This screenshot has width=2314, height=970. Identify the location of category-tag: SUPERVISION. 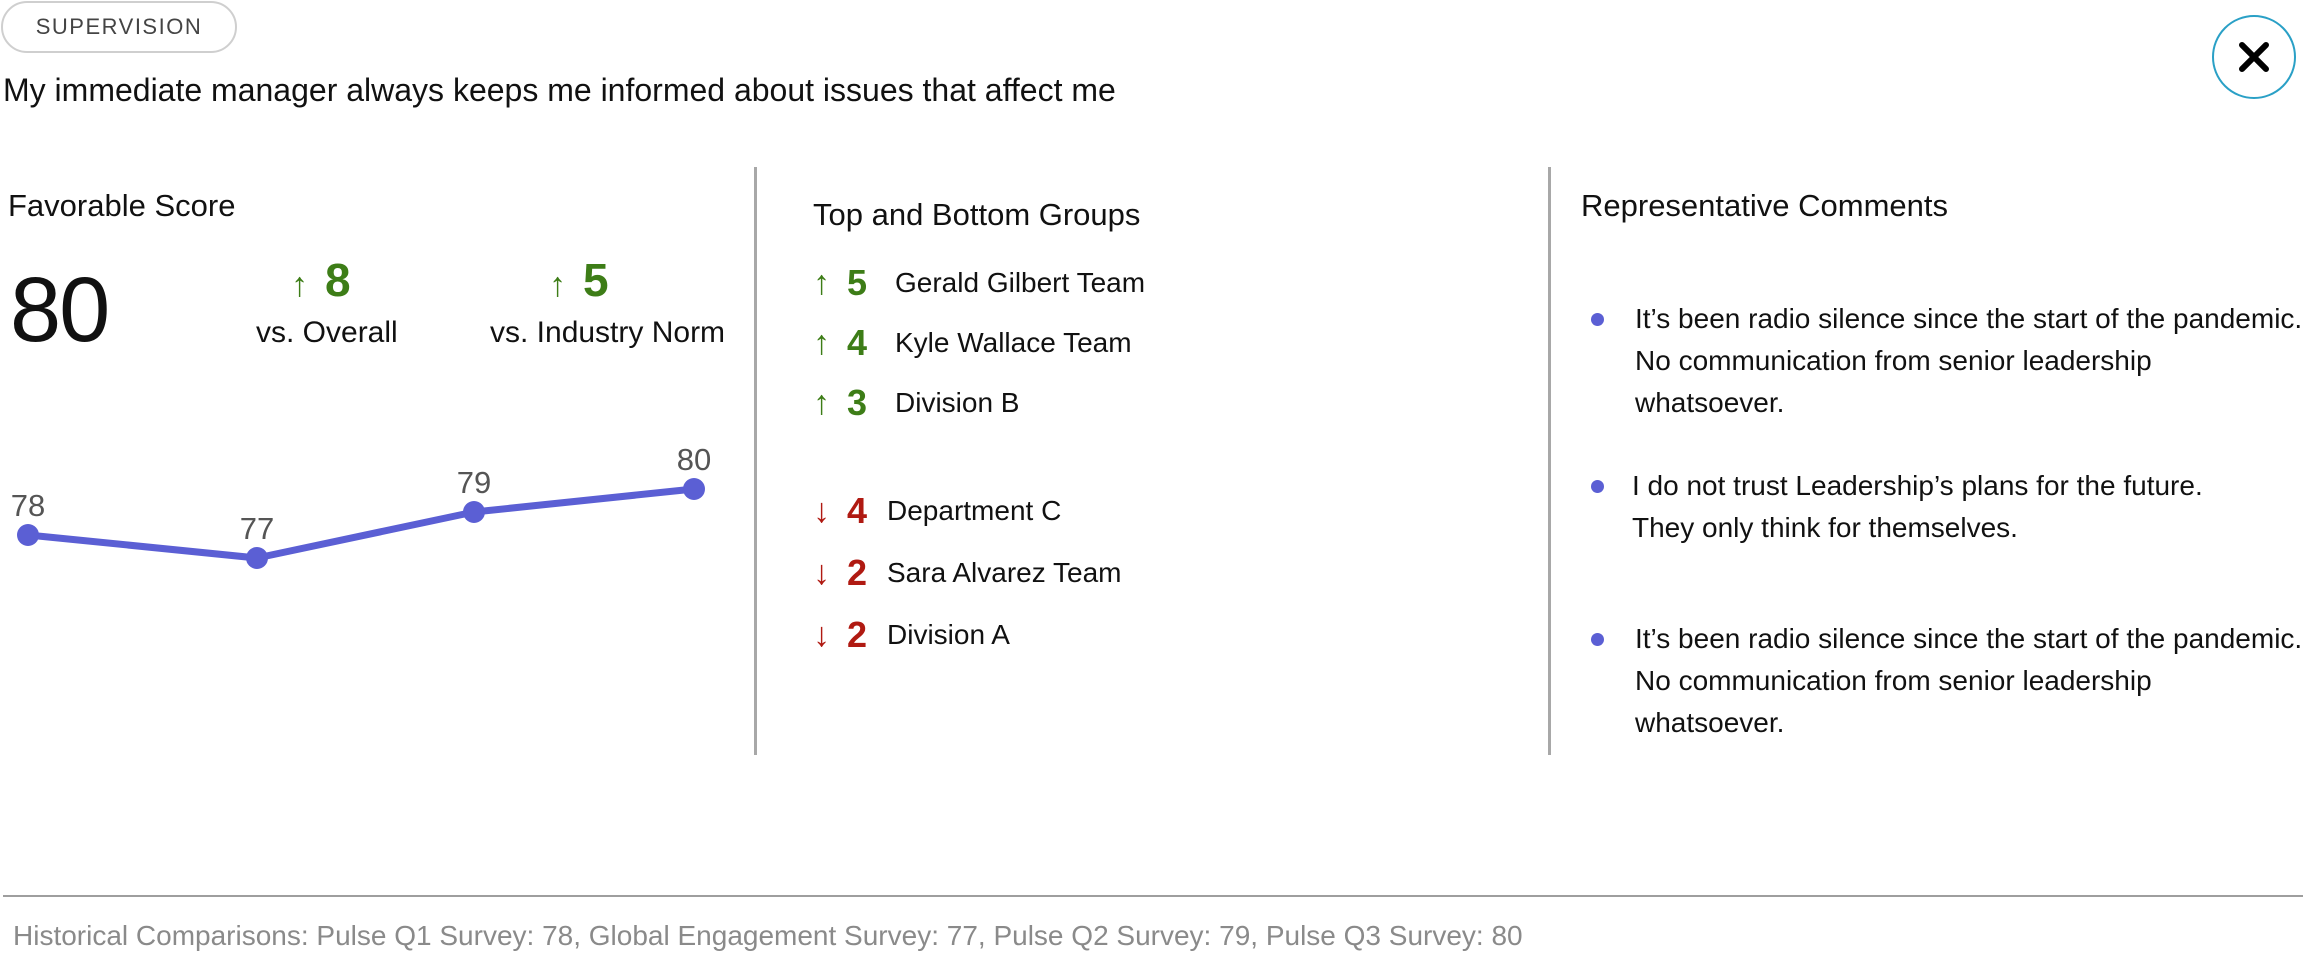
(119, 27).